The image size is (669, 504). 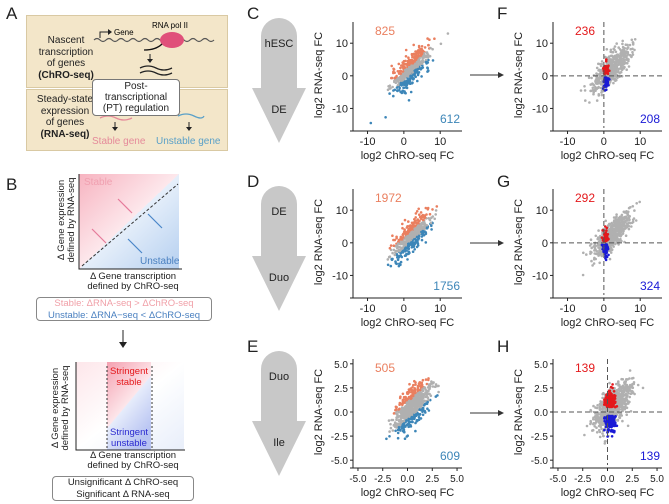 I want to click on x-axis-label: log2 ChRO-seq FC, so click(x=608, y=156).